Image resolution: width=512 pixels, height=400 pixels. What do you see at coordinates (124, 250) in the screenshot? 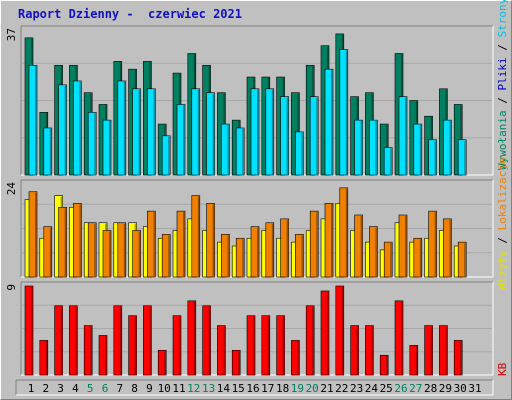
I see `bar-middle-s2-day-7-shade` at bounding box center [124, 250].